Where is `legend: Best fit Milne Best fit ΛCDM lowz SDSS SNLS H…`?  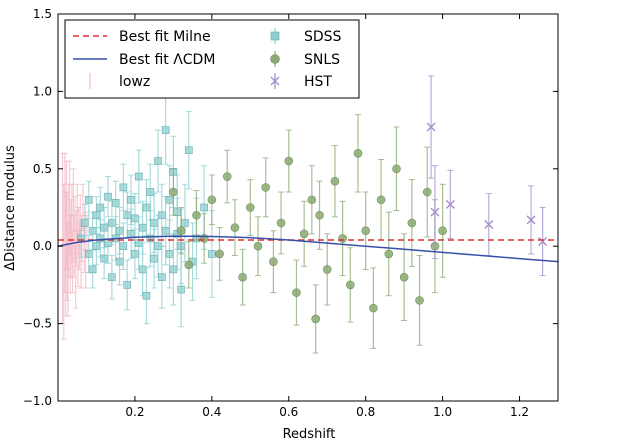 legend: Best fit Milne Best fit ΛCDM lowz SDSS SNLS H… is located at coordinates (212, 59).